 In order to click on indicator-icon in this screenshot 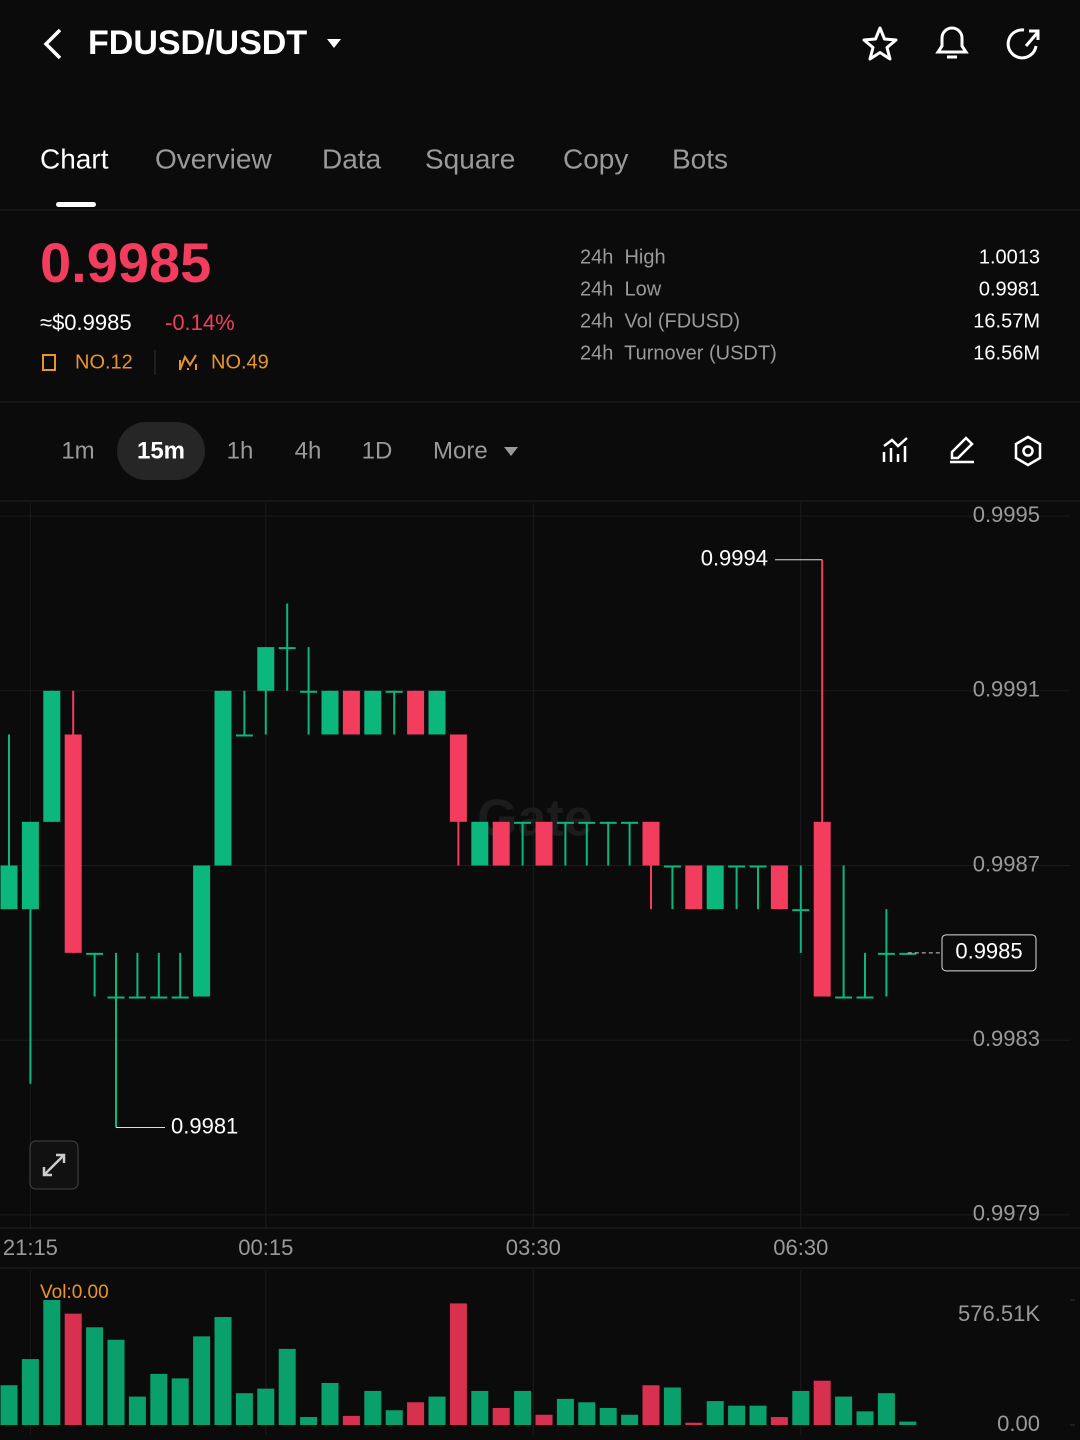, I will do `click(895, 449)`.